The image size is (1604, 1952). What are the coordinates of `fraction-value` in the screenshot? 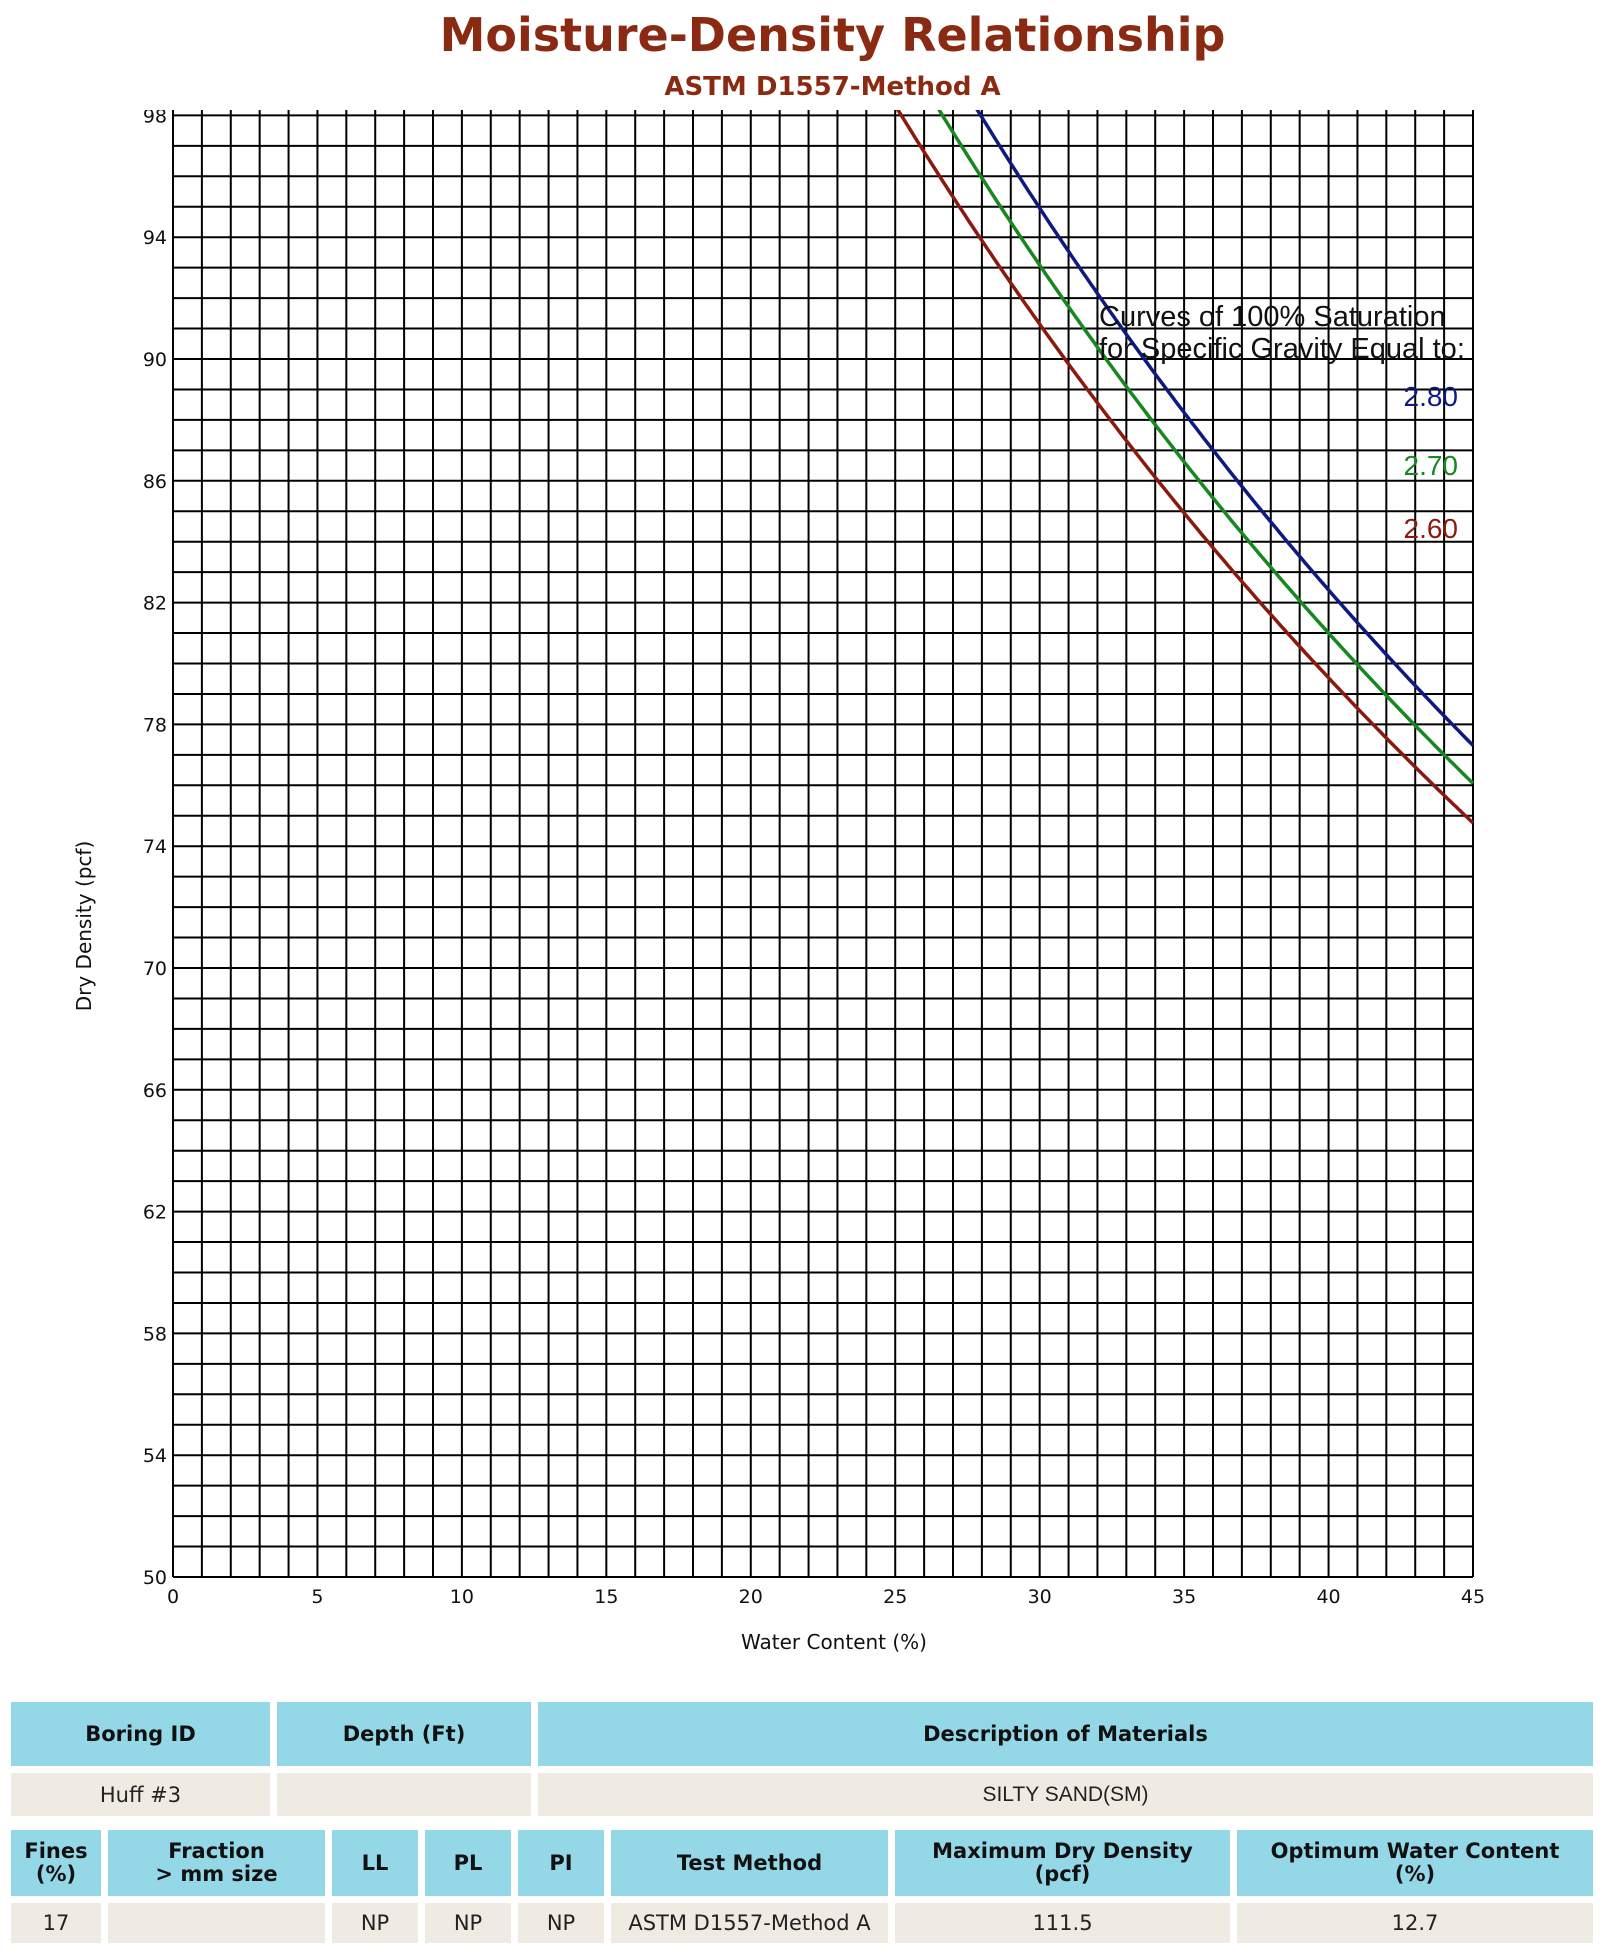 It's located at (216, 1923).